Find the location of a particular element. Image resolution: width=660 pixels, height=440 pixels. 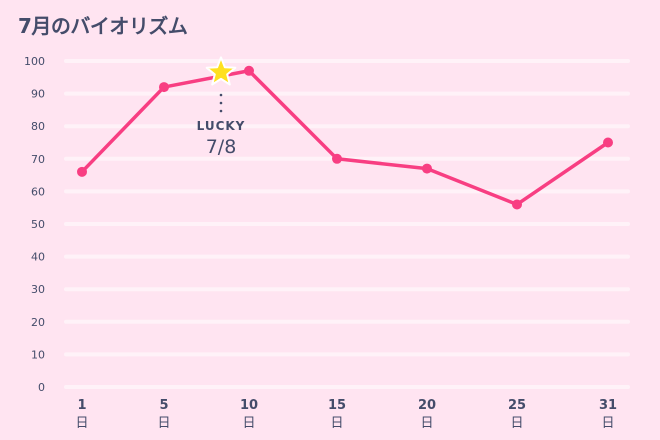

y-tick-label: 80 is located at coordinates (38, 126).